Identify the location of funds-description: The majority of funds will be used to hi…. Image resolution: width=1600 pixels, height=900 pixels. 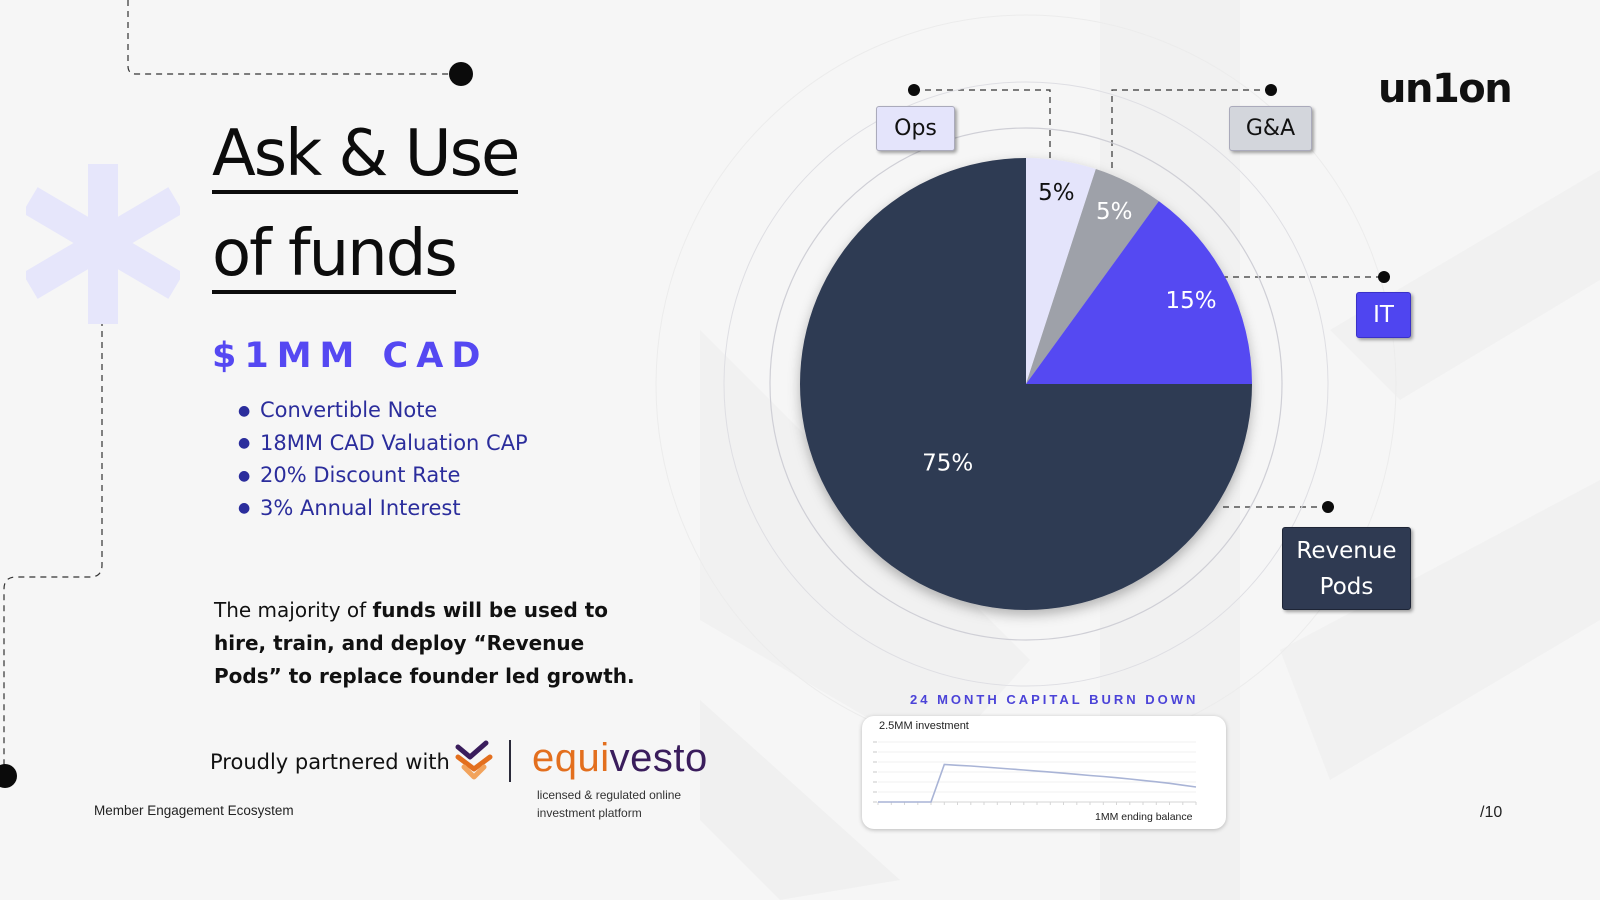
(429, 643).